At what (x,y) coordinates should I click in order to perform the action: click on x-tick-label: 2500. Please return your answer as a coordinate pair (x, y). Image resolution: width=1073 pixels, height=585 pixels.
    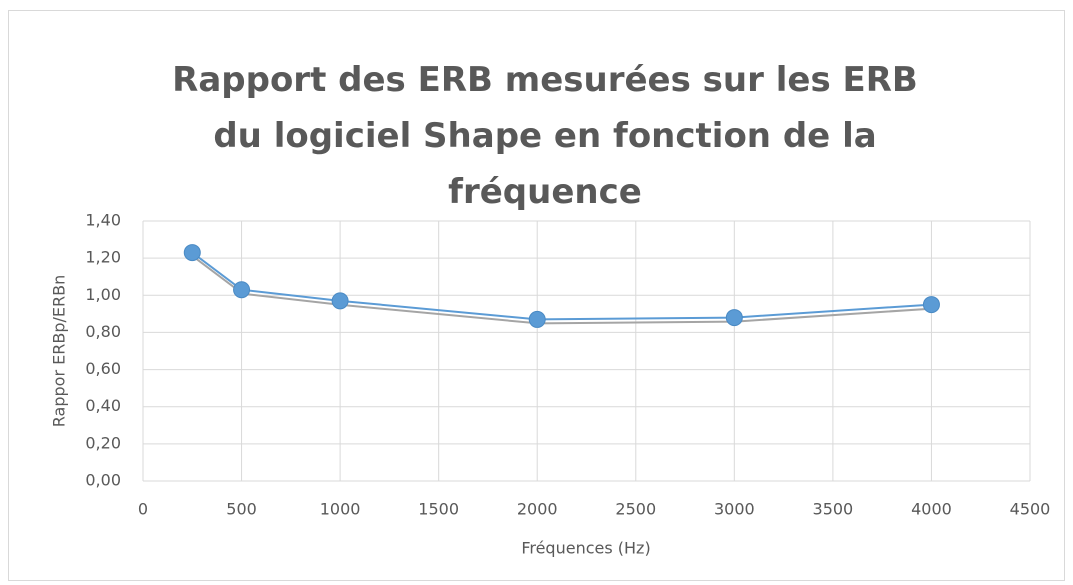
    Looking at the image, I should click on (635, 509).